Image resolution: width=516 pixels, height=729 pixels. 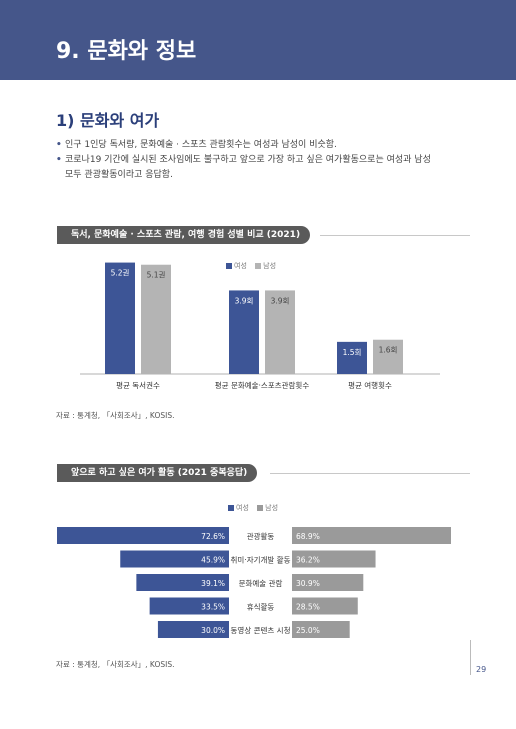 I want to click on bar-value-label: 1.6회, so click(x=388, y=350).